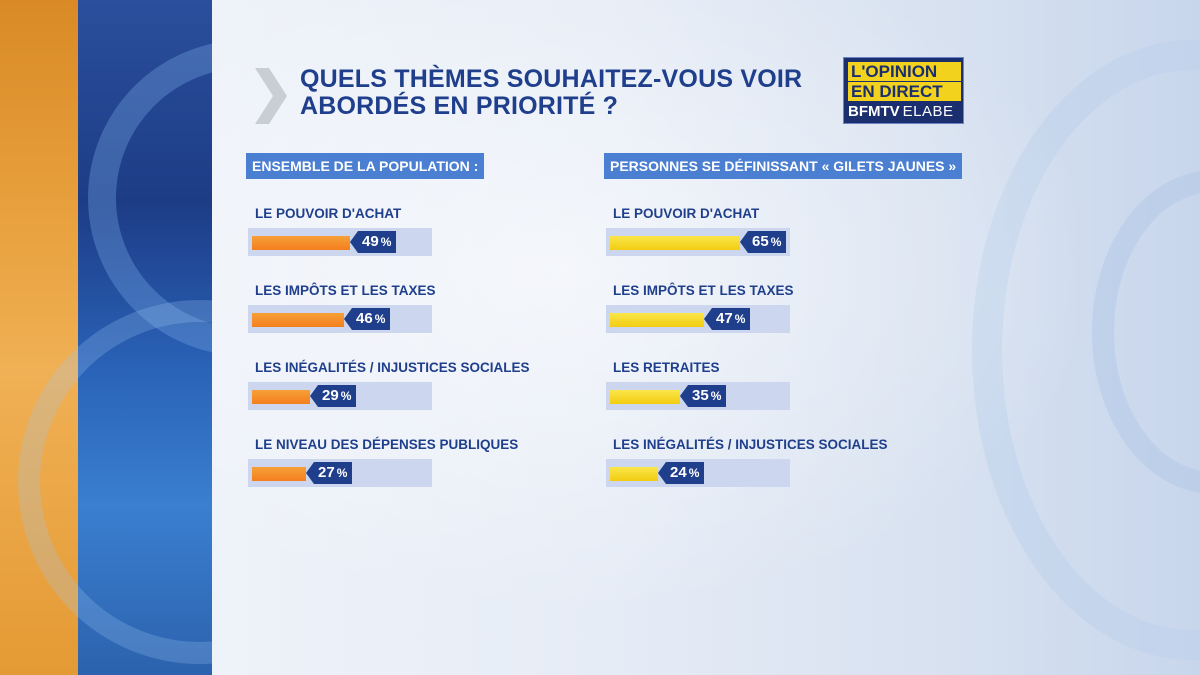  What do you see at coordinates (666, 367) in the screenshot?
I see `bar-category-label: LES RETRAITES` at bounding box center [666, 367].